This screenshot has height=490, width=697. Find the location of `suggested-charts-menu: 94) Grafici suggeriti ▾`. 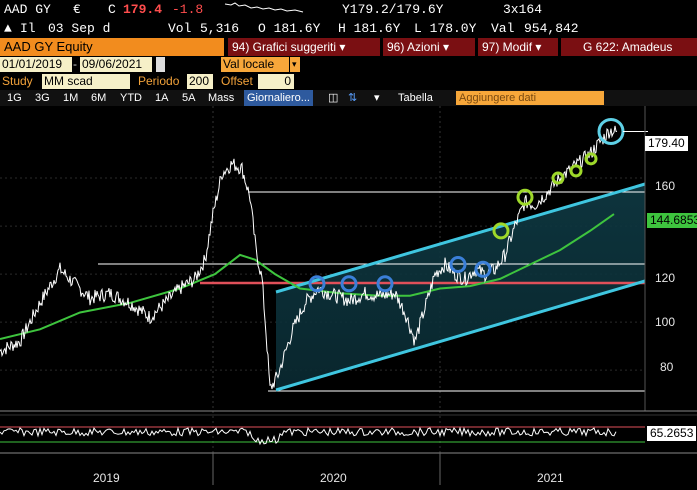

suggested-charts-menu: 94) Grafici suggeriti ▾ is located at coordinates (304, 47).